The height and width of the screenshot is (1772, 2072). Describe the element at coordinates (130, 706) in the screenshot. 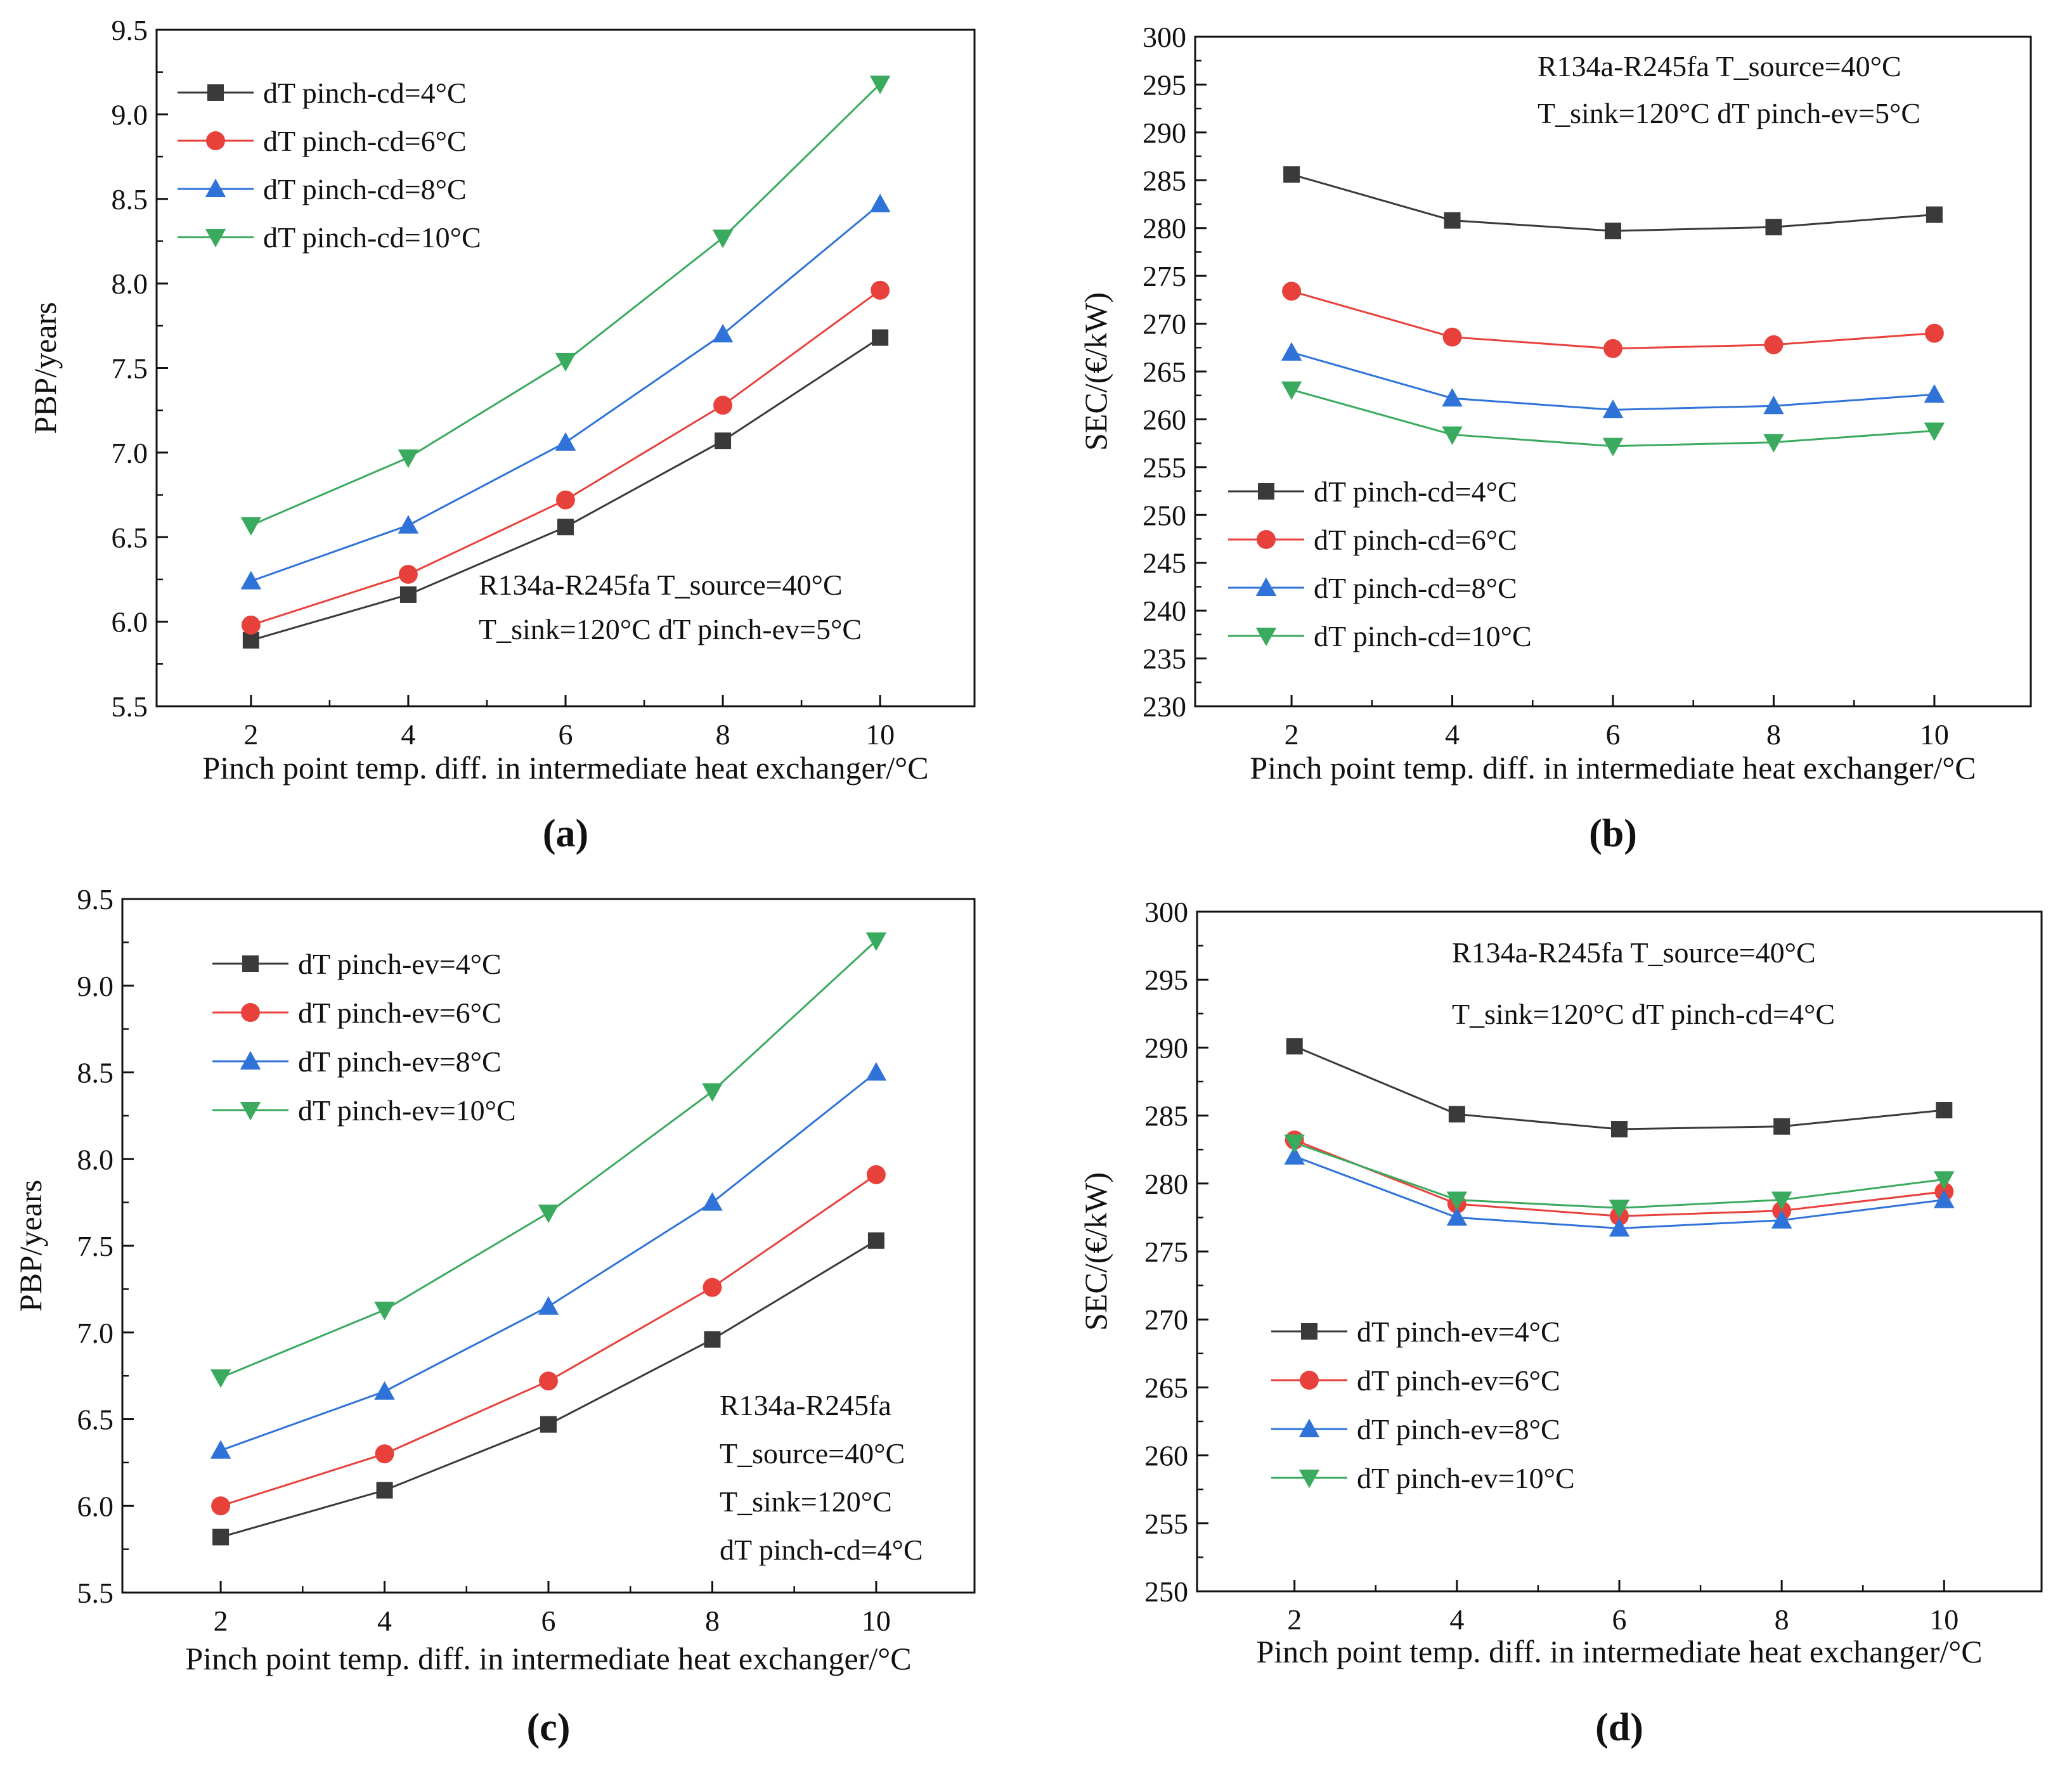

I see `y-tick-label: 5.5` at that location.